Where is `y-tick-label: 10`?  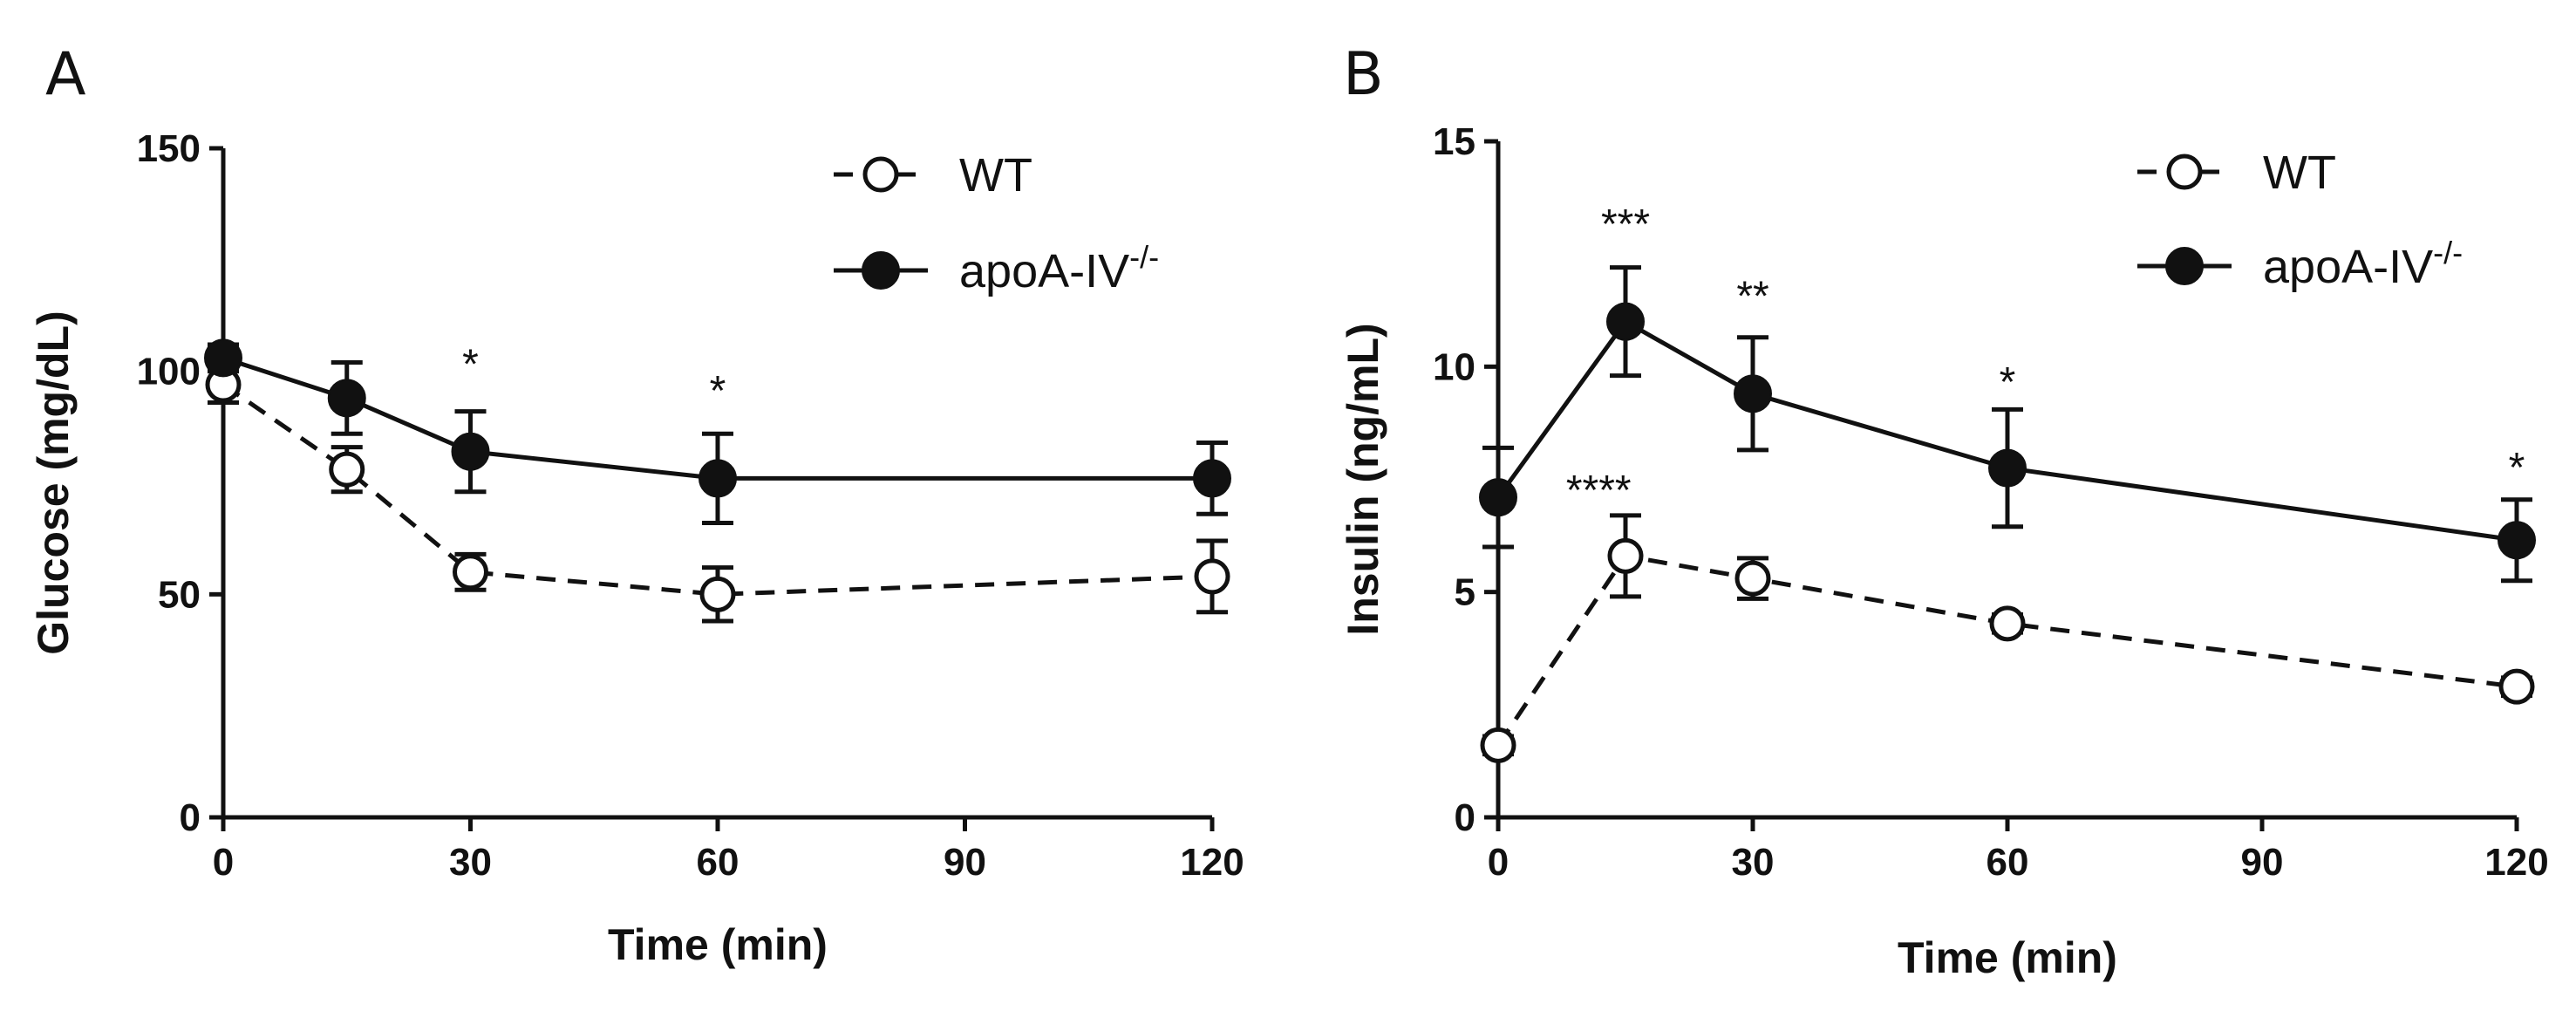
y-tick-label: 10 is located at coordinates (1454, 366).